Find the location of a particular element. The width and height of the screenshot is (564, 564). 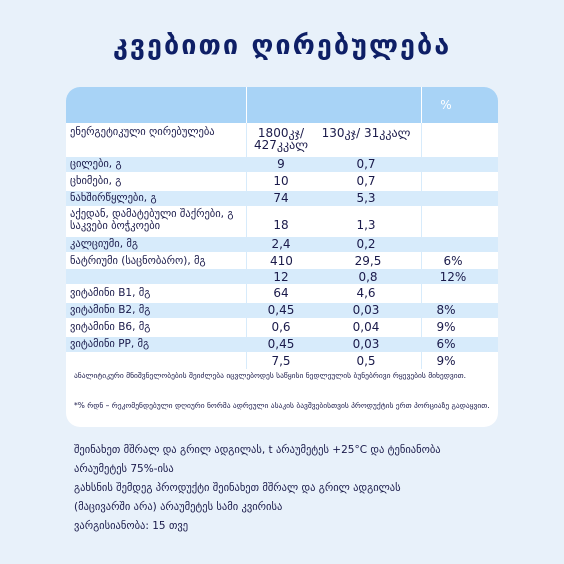

row-value-per-100g: 18 is located at coordinates (281, 225).